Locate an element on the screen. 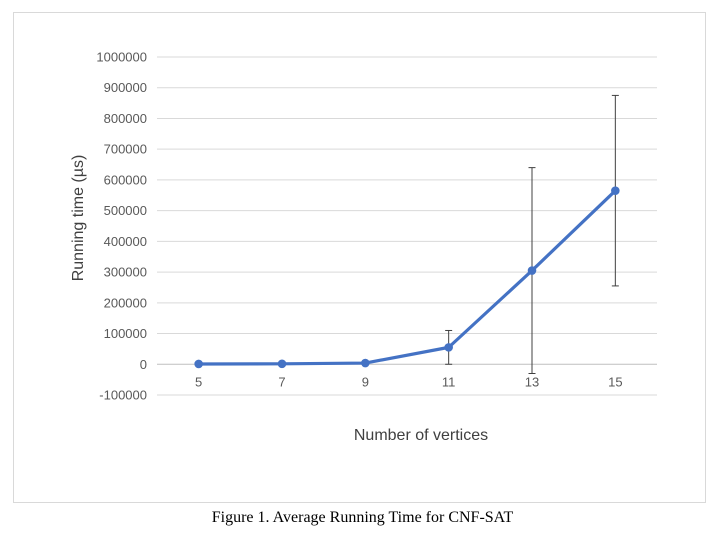 The width and height of the screenshot is (725, 540). y-tick-label: 200000 is located at coordinates (125, 302).